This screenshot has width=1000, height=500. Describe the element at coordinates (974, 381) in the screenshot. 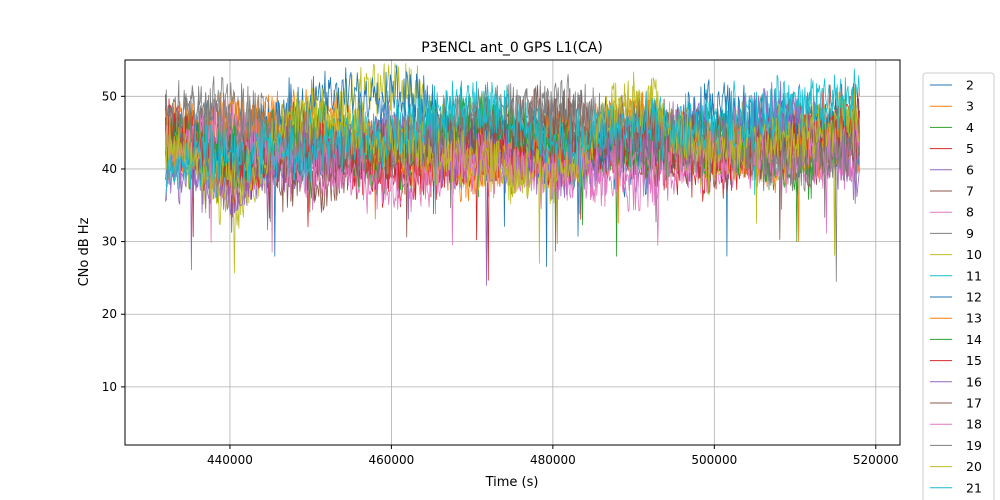

I see `legend-label: 16` at that location.